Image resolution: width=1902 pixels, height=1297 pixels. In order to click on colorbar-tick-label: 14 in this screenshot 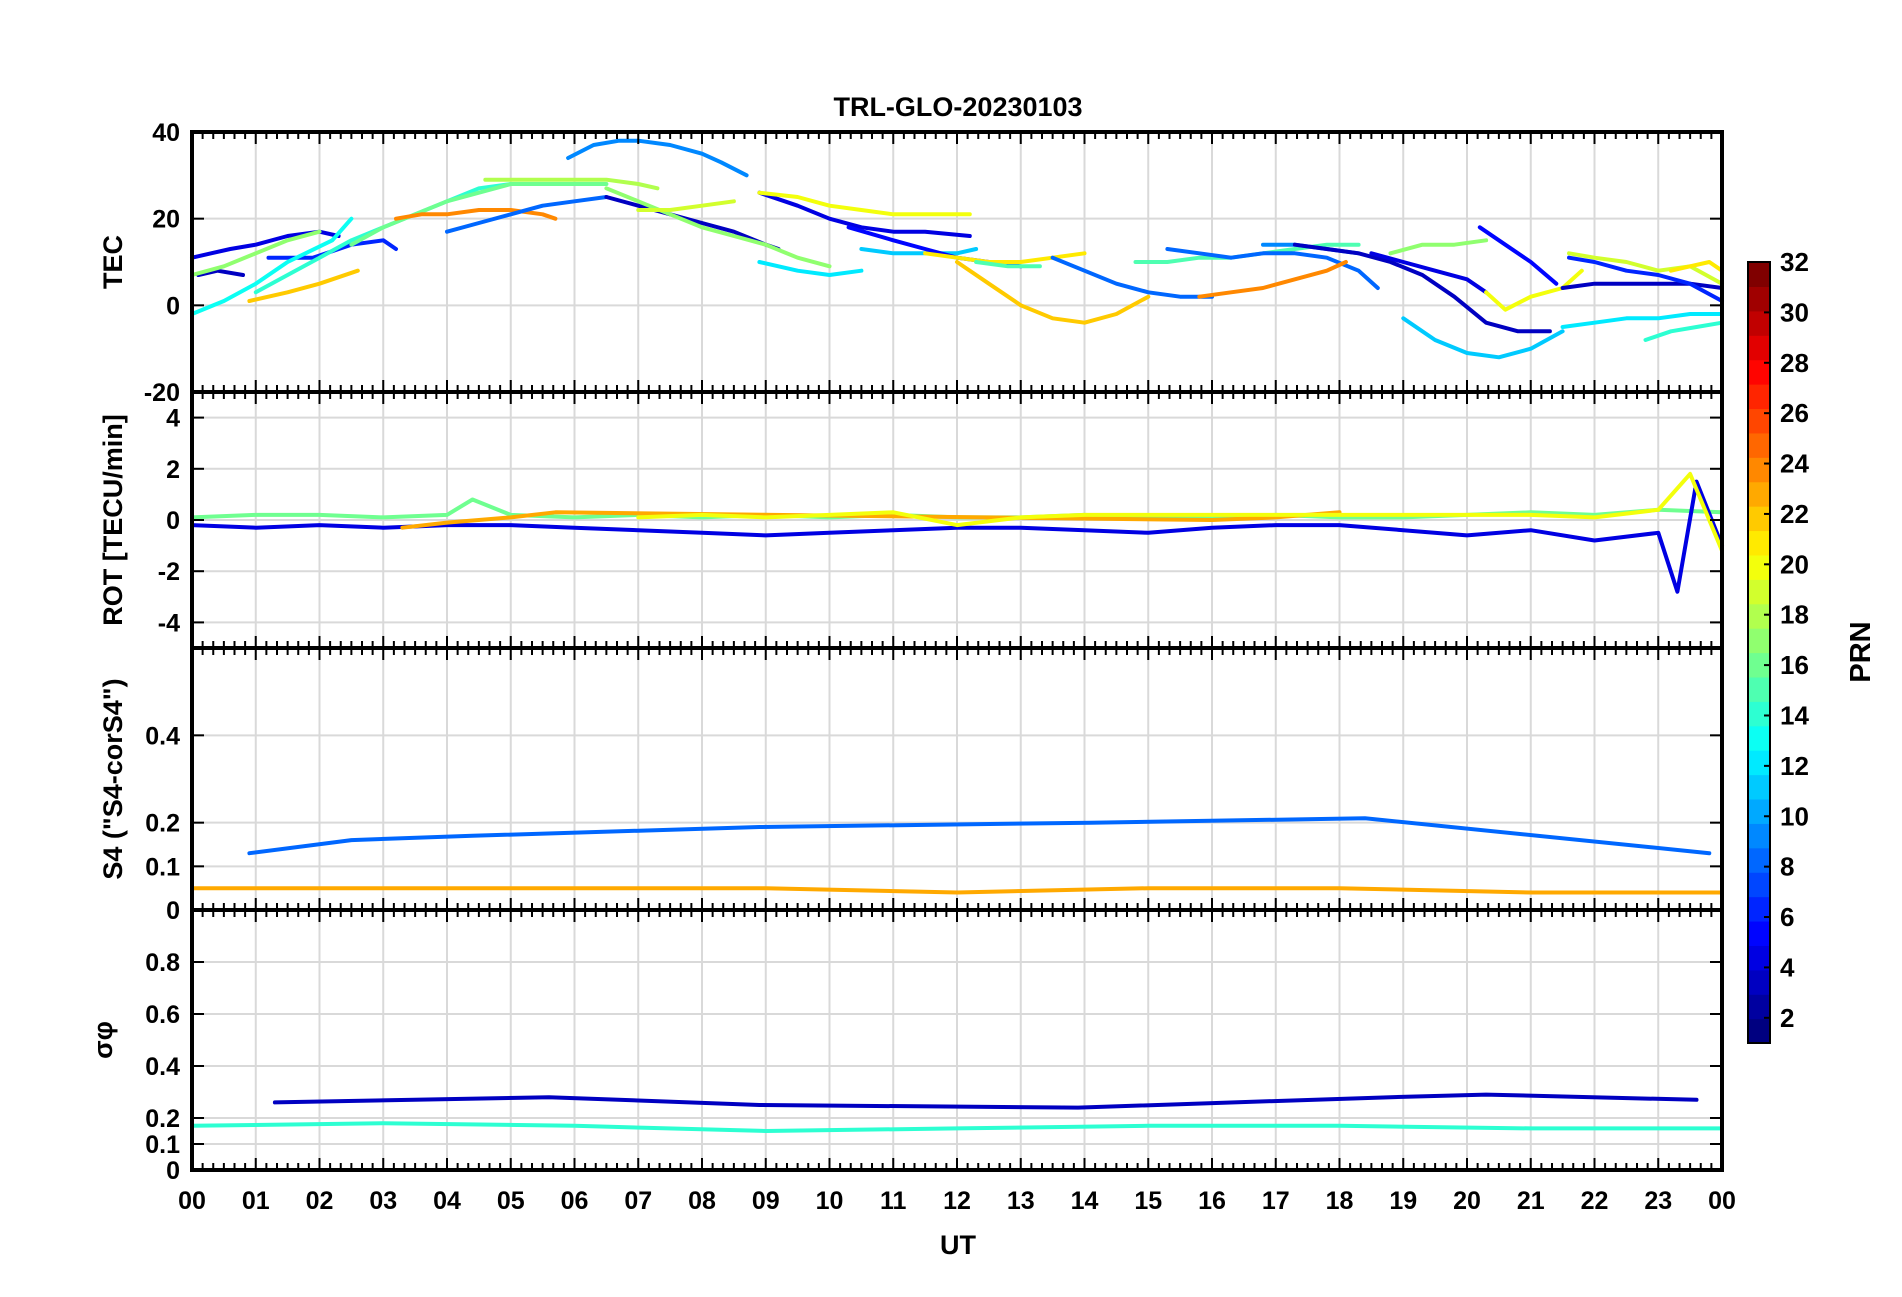, I will do `click(1794, 715)`.